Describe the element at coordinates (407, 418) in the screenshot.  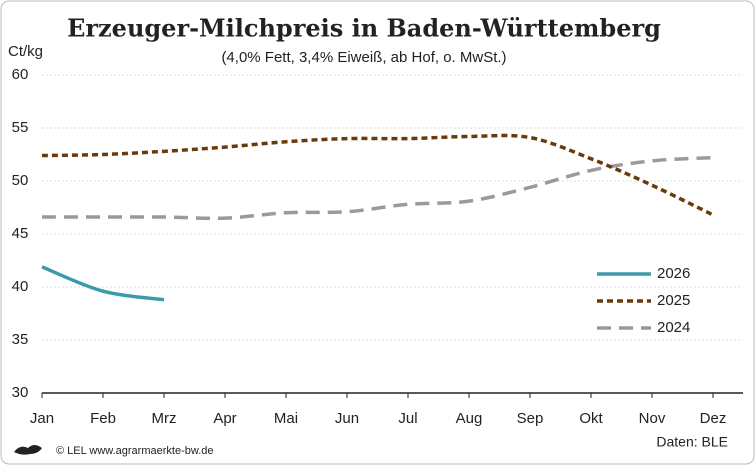
I see `x-tick-label: Jul` at that location.